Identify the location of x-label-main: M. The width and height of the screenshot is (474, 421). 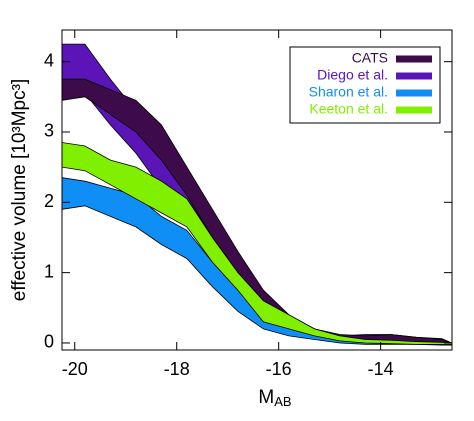
(266, 397).